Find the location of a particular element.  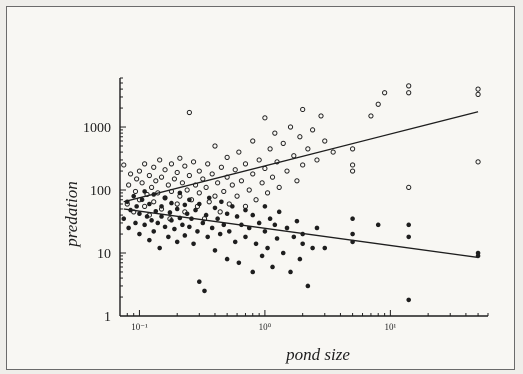

y-axis-label: predation is located at coordinates (71, 214).